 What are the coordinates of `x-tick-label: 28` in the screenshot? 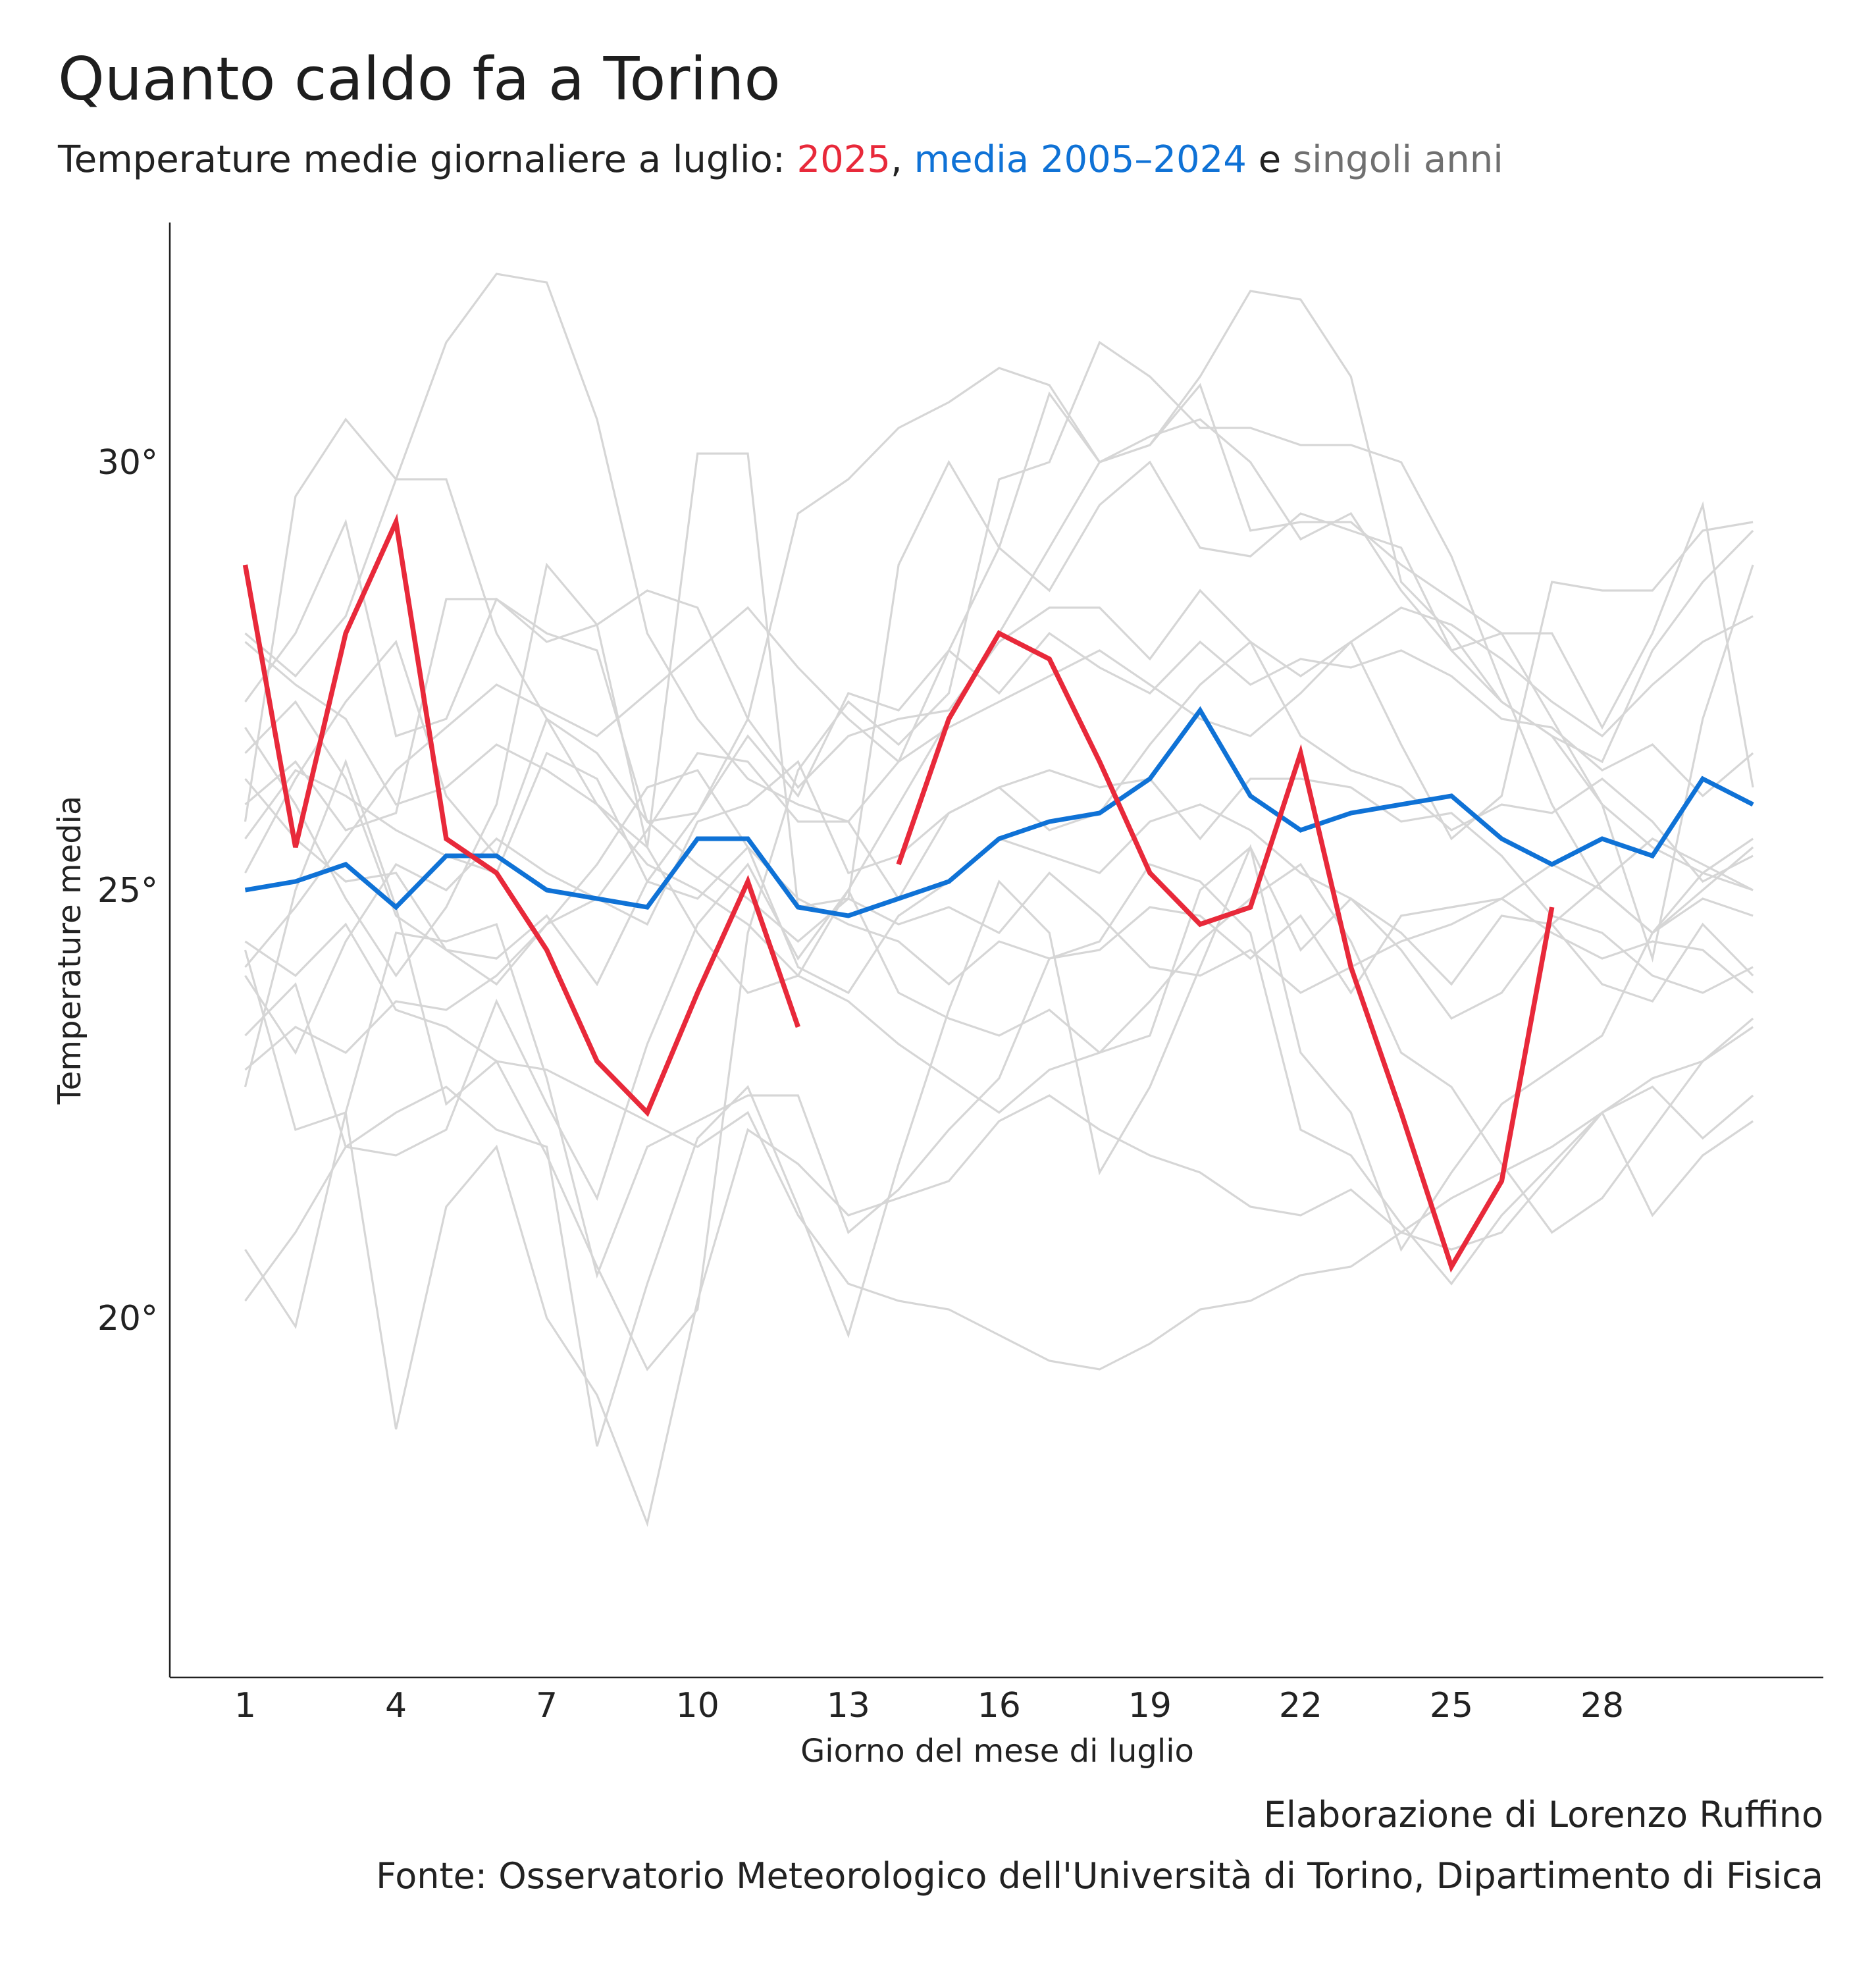 It's located at (1602, 1706).